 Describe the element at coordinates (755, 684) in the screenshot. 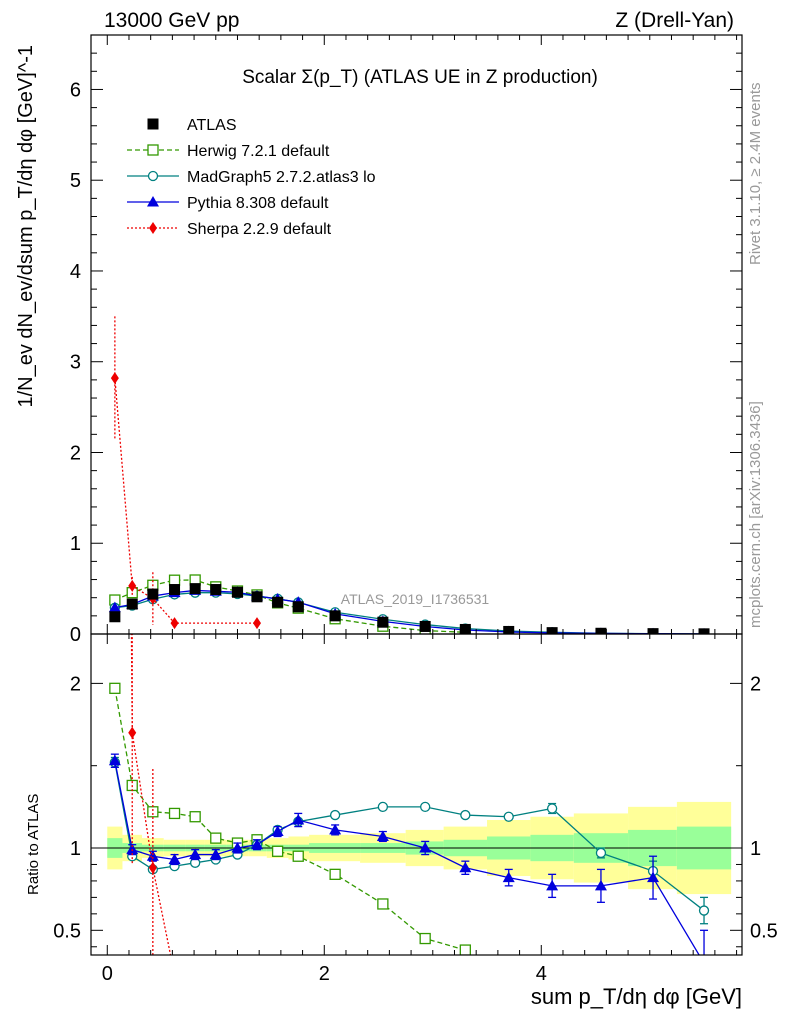

I see `y-tick-label-right: 2` at that location.